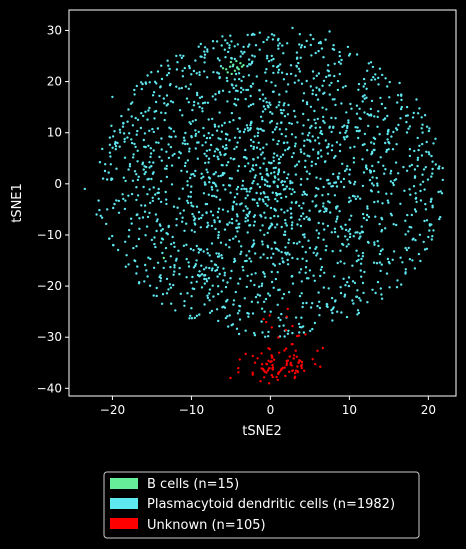  What do you see at coordinates (274, 181) in the screenshot?
I see `pdc-point-1960` at bounding box center [274, 181].